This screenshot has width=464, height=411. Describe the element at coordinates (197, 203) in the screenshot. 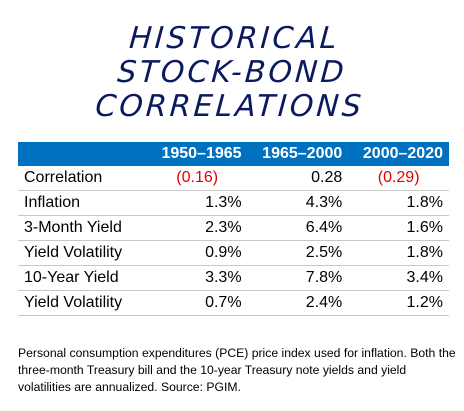

I see `table-cell: 1.3%` at that location.